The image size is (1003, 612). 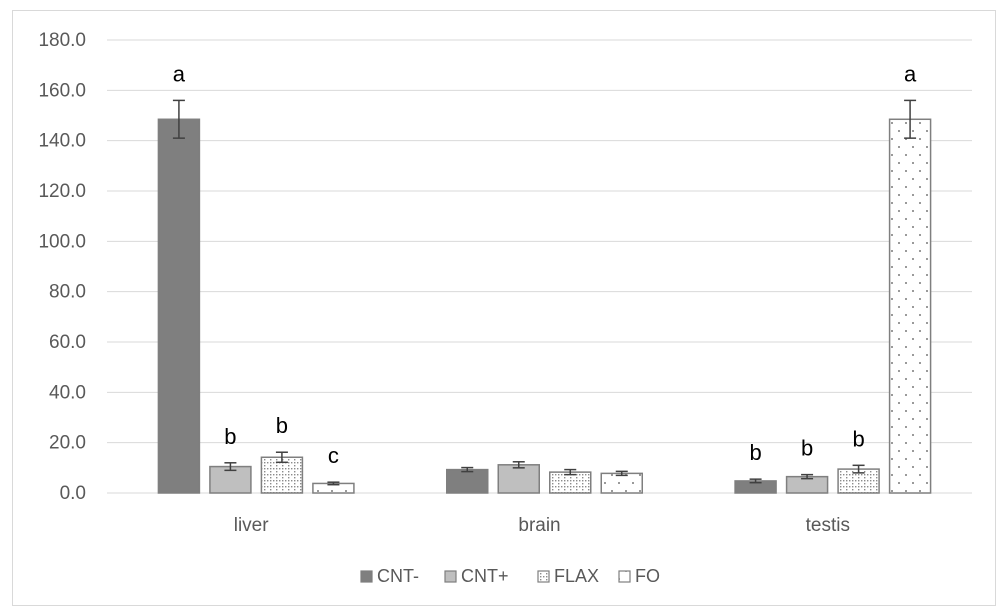 What do you see at coordinates (485, 576) in the screenshot?
I see `legend-label: CNT+` at bounding box center [485, 576].